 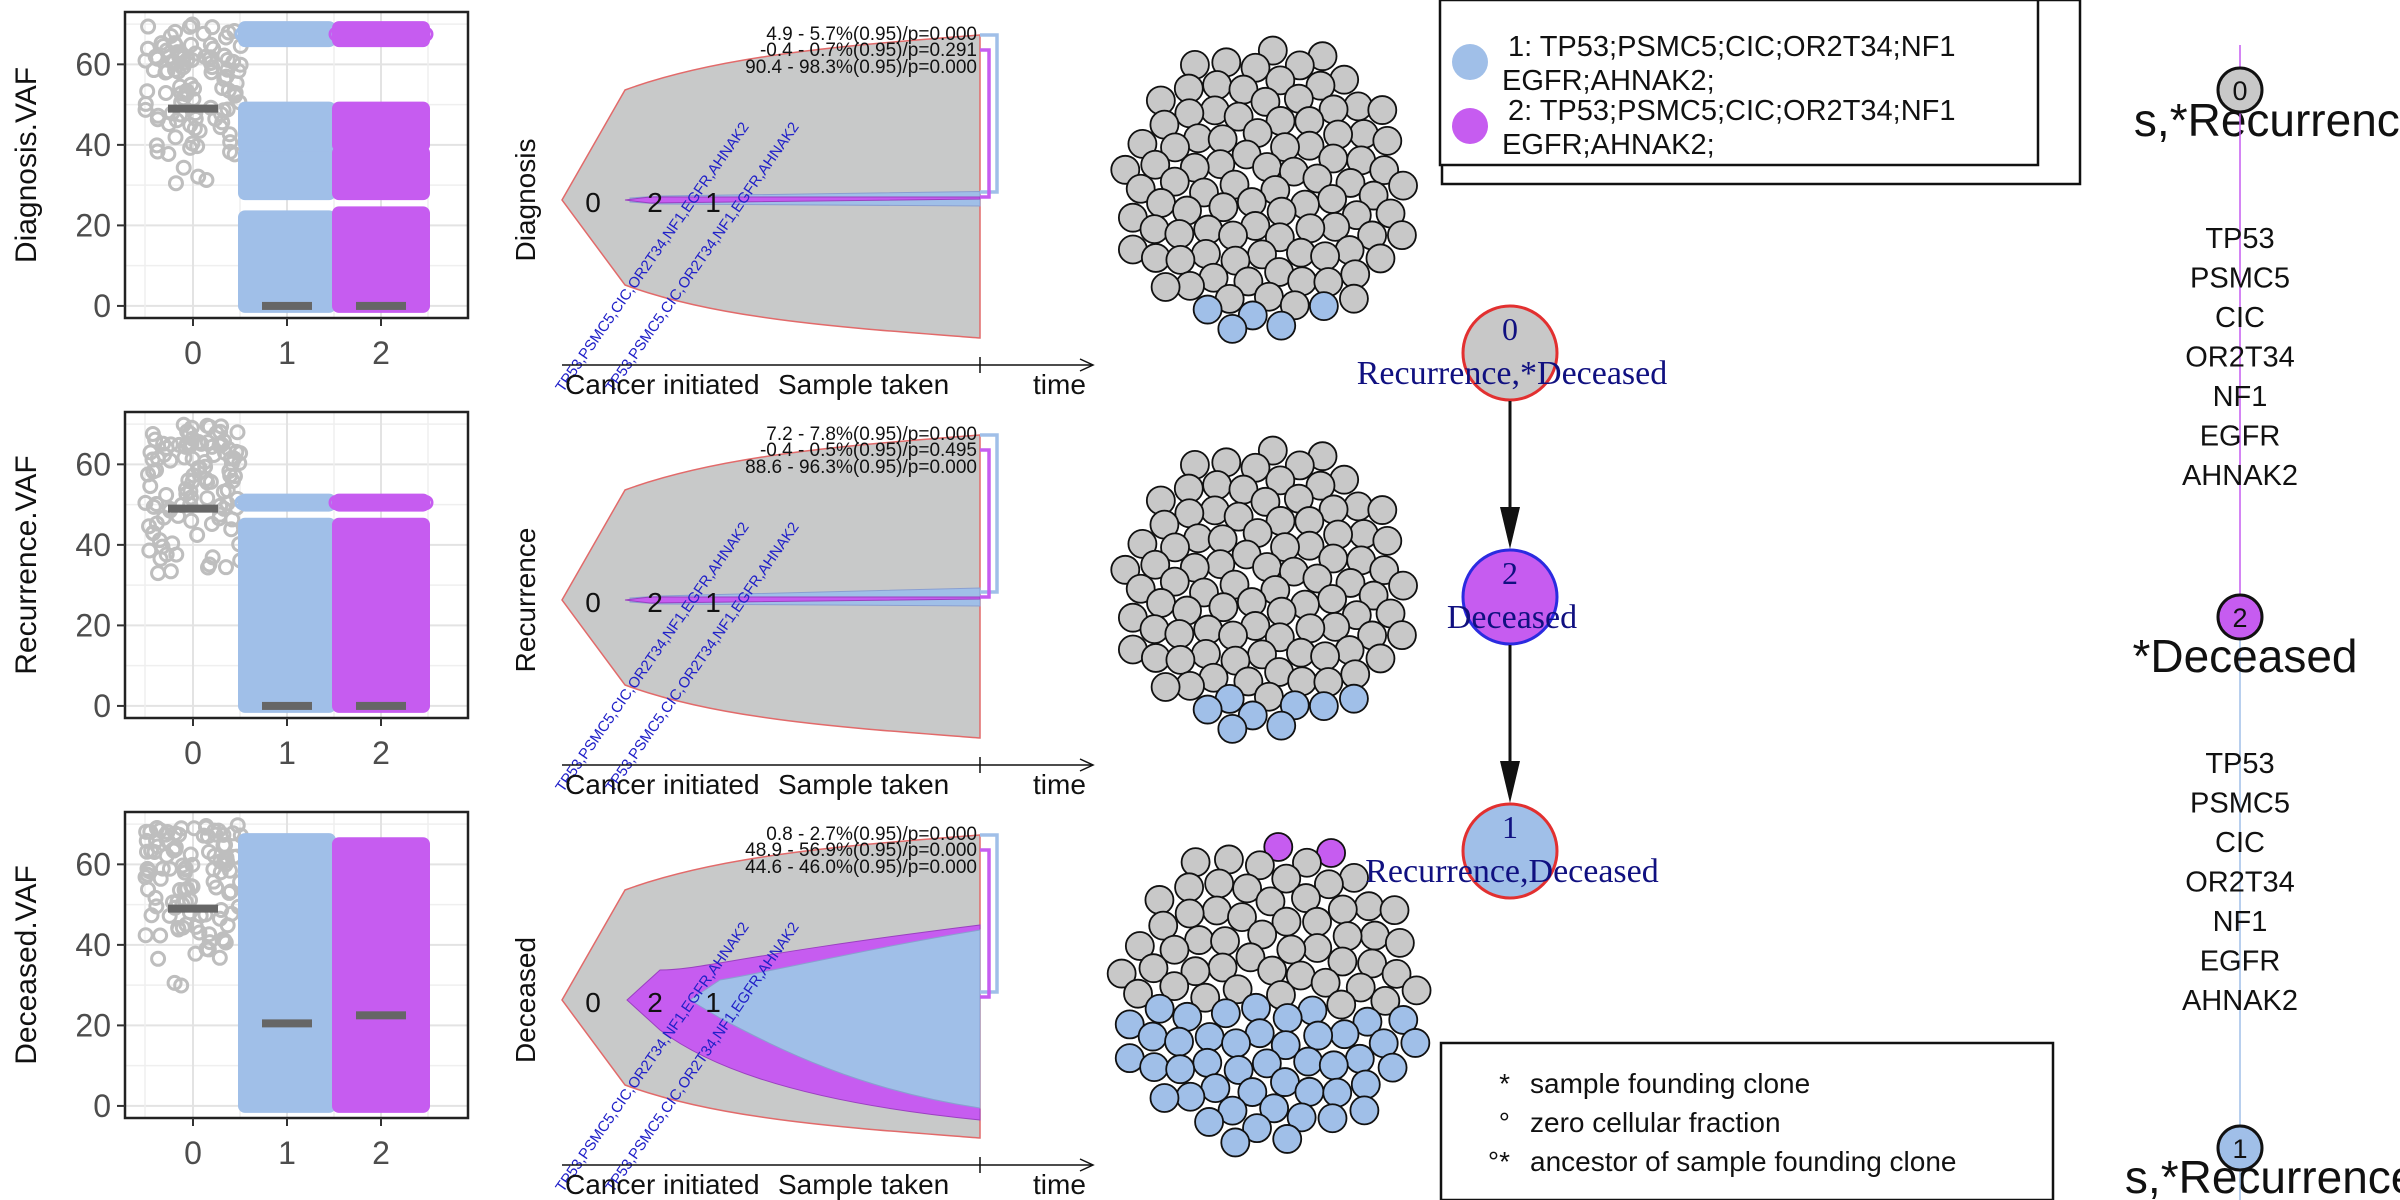 I want to click on fish-axis-label: Sample taken, so click(x=863, y=384).